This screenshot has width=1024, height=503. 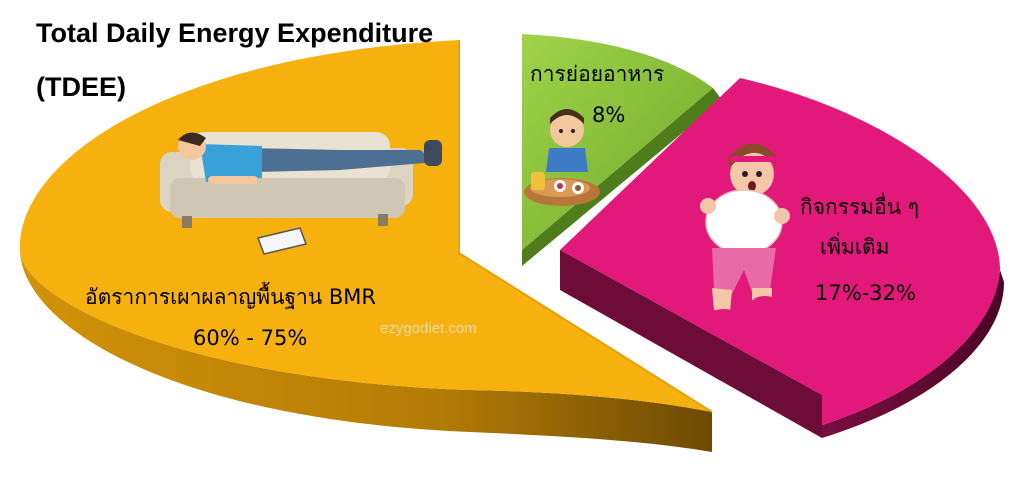 I want to click on slice-activity-front, so click(x=691, y=344).